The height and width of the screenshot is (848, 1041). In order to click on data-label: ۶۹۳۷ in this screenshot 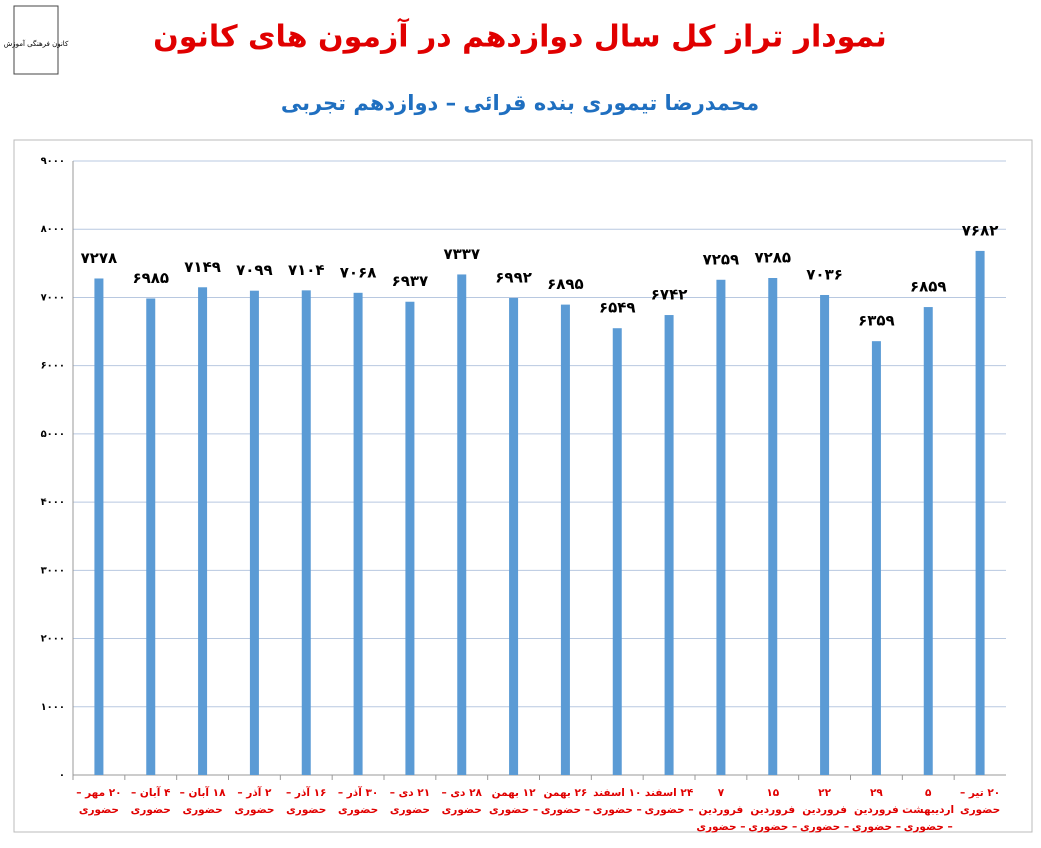, I will do `click(410, 281)`.